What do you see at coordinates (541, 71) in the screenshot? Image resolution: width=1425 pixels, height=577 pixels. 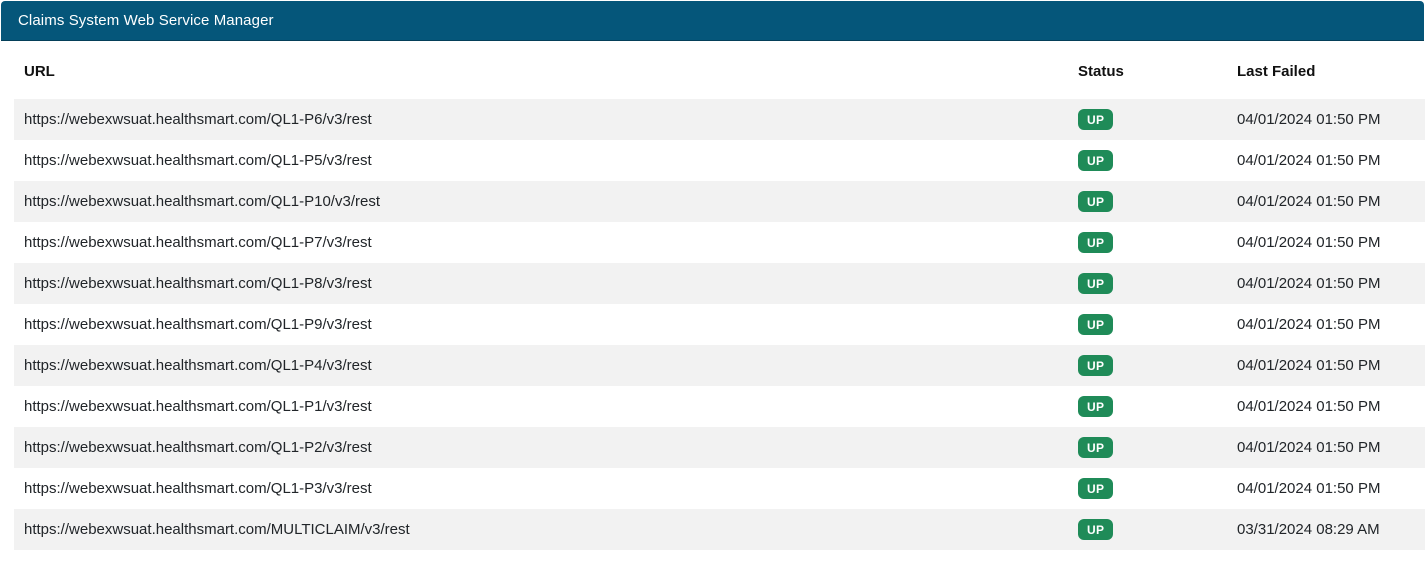 I see `column-header-url: URL` at bounding box center [541, 71].